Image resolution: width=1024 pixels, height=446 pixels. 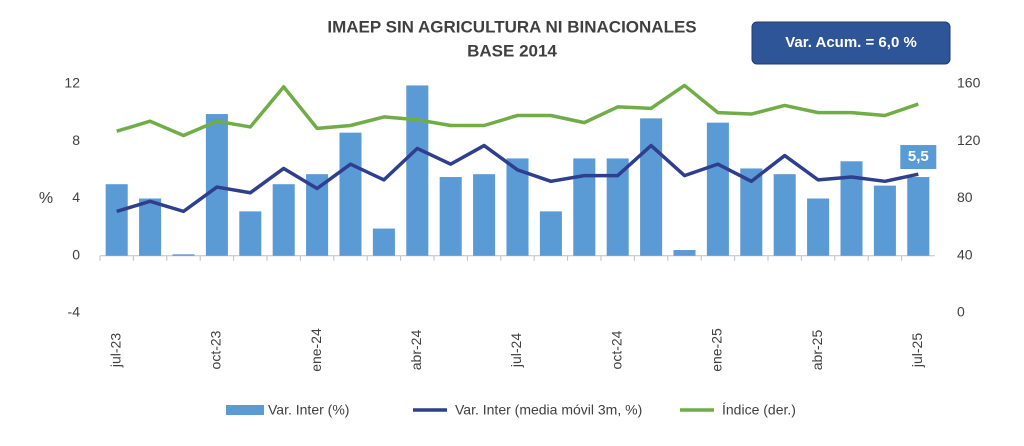 What do you see at coordinates (245, 410) in the screenshot?
I see `legend-swatch` at bounding box center [245, 410].